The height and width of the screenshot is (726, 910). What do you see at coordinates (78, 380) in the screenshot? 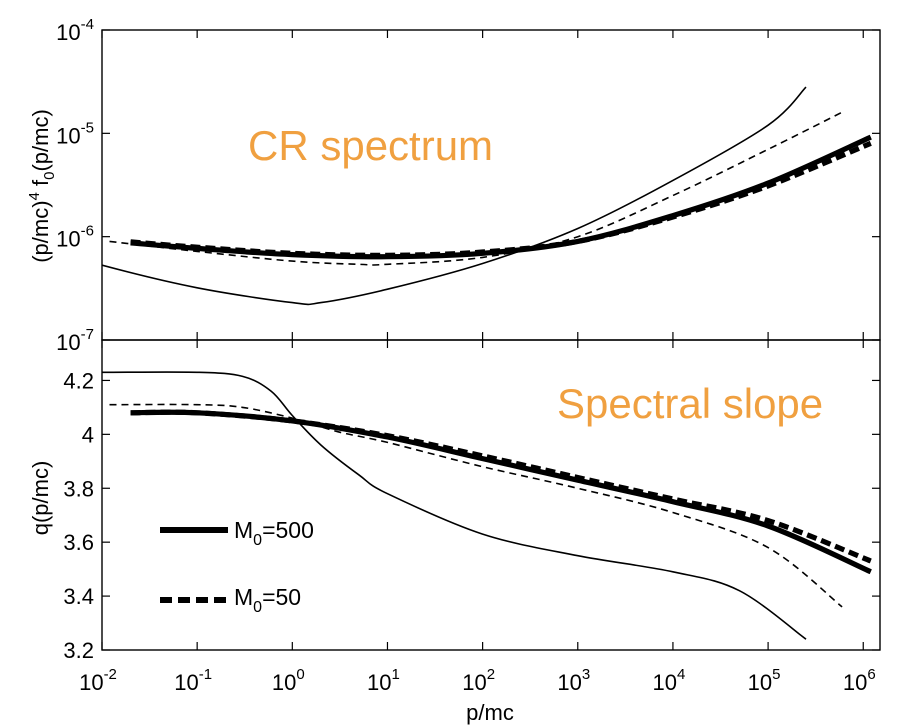
I see `y-tick-label: 4.2` at bounding box center [78, 380].